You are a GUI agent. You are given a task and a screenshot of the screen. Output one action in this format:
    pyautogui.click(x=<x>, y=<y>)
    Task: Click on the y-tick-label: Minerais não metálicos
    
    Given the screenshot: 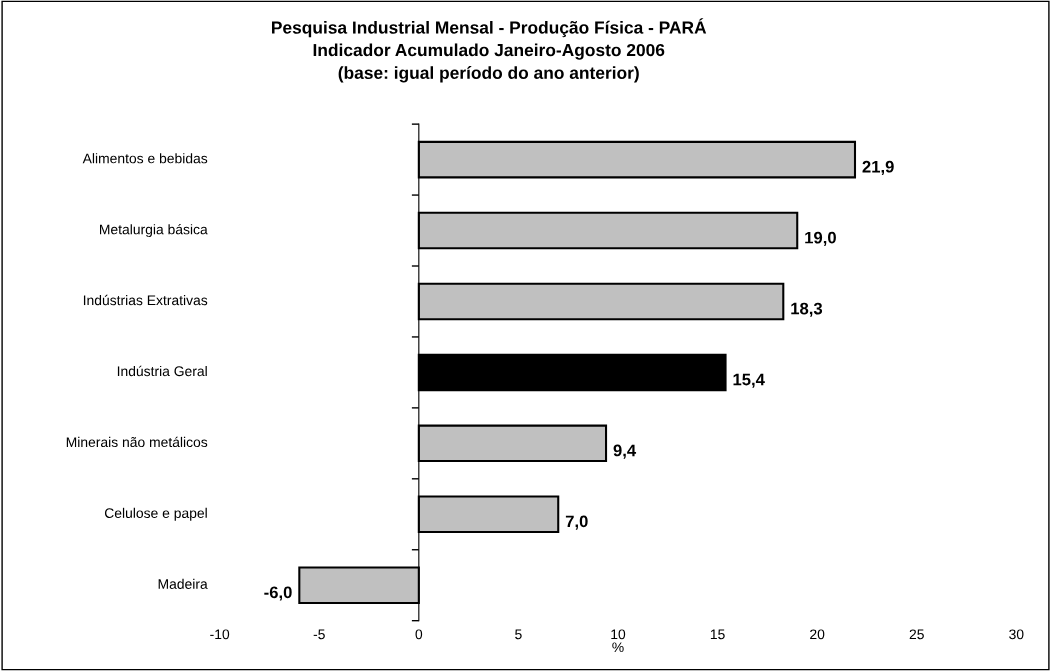 What is the action you would take?
    pyautogui.click(x=137, y=442)
    